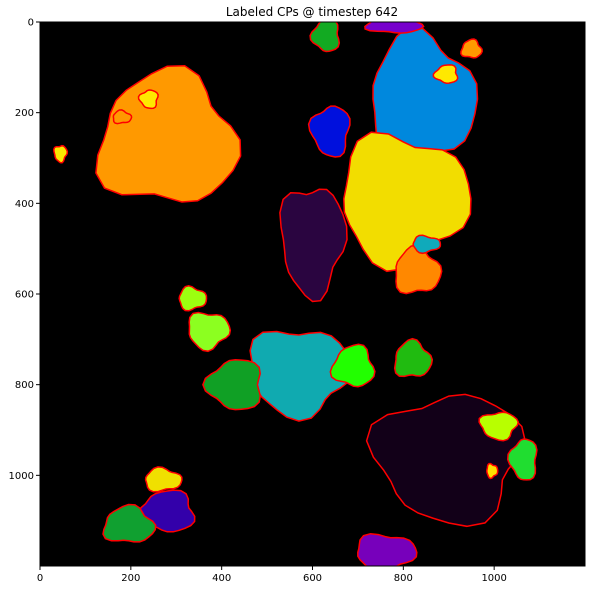  What do you see at coordinates (129, 523) in the screenshot?
I see `region-green-bottom-left` at bounding box center [129, 523].